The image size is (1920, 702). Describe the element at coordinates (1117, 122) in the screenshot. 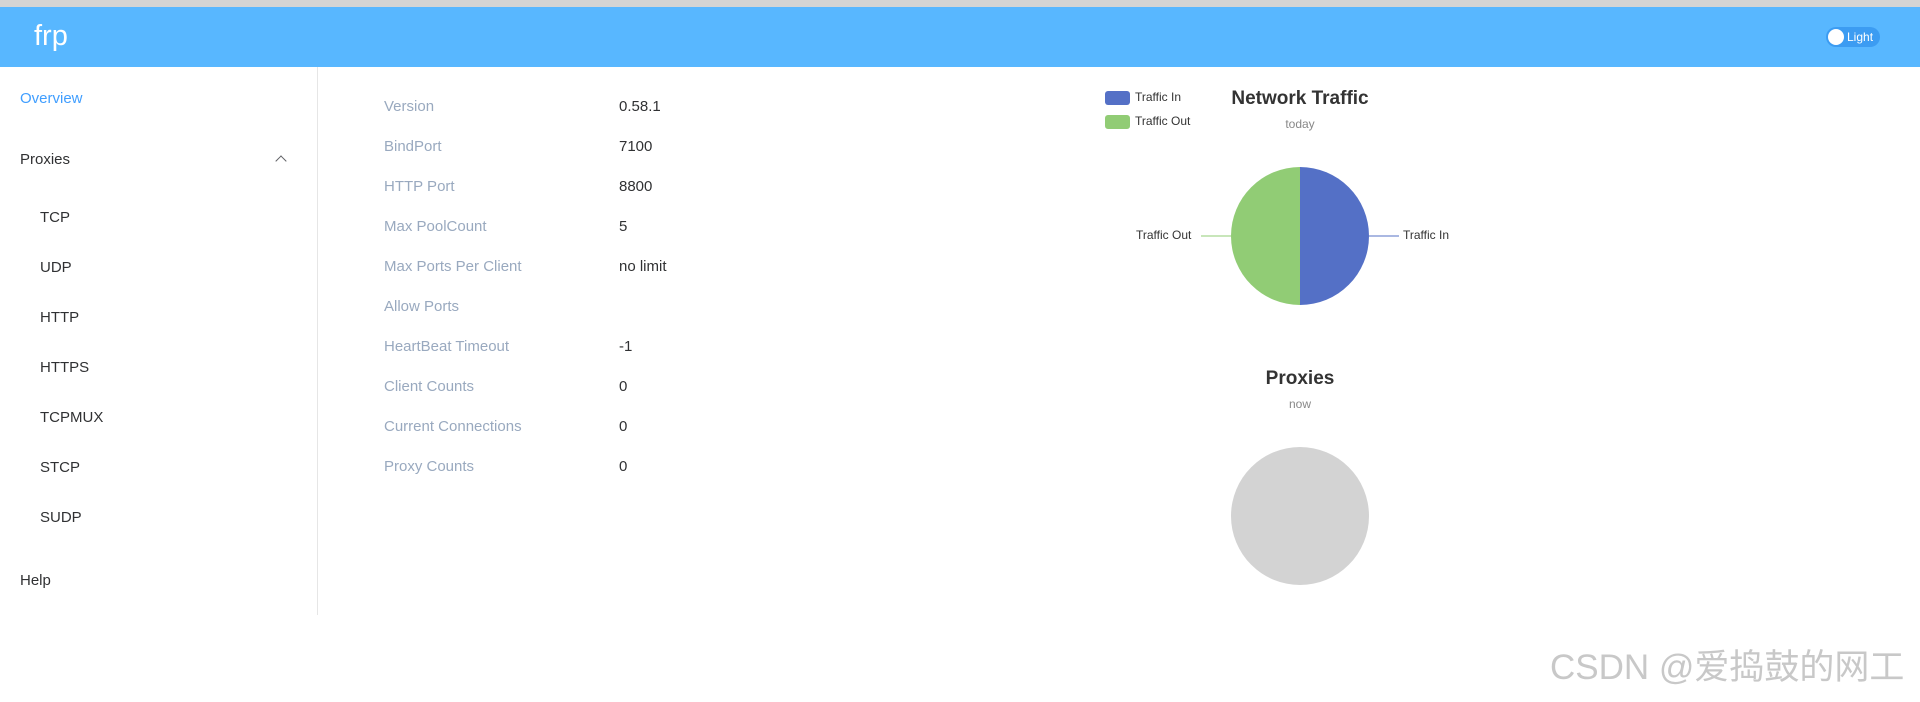

I see `legend-swatch-traffic-out` at that location.